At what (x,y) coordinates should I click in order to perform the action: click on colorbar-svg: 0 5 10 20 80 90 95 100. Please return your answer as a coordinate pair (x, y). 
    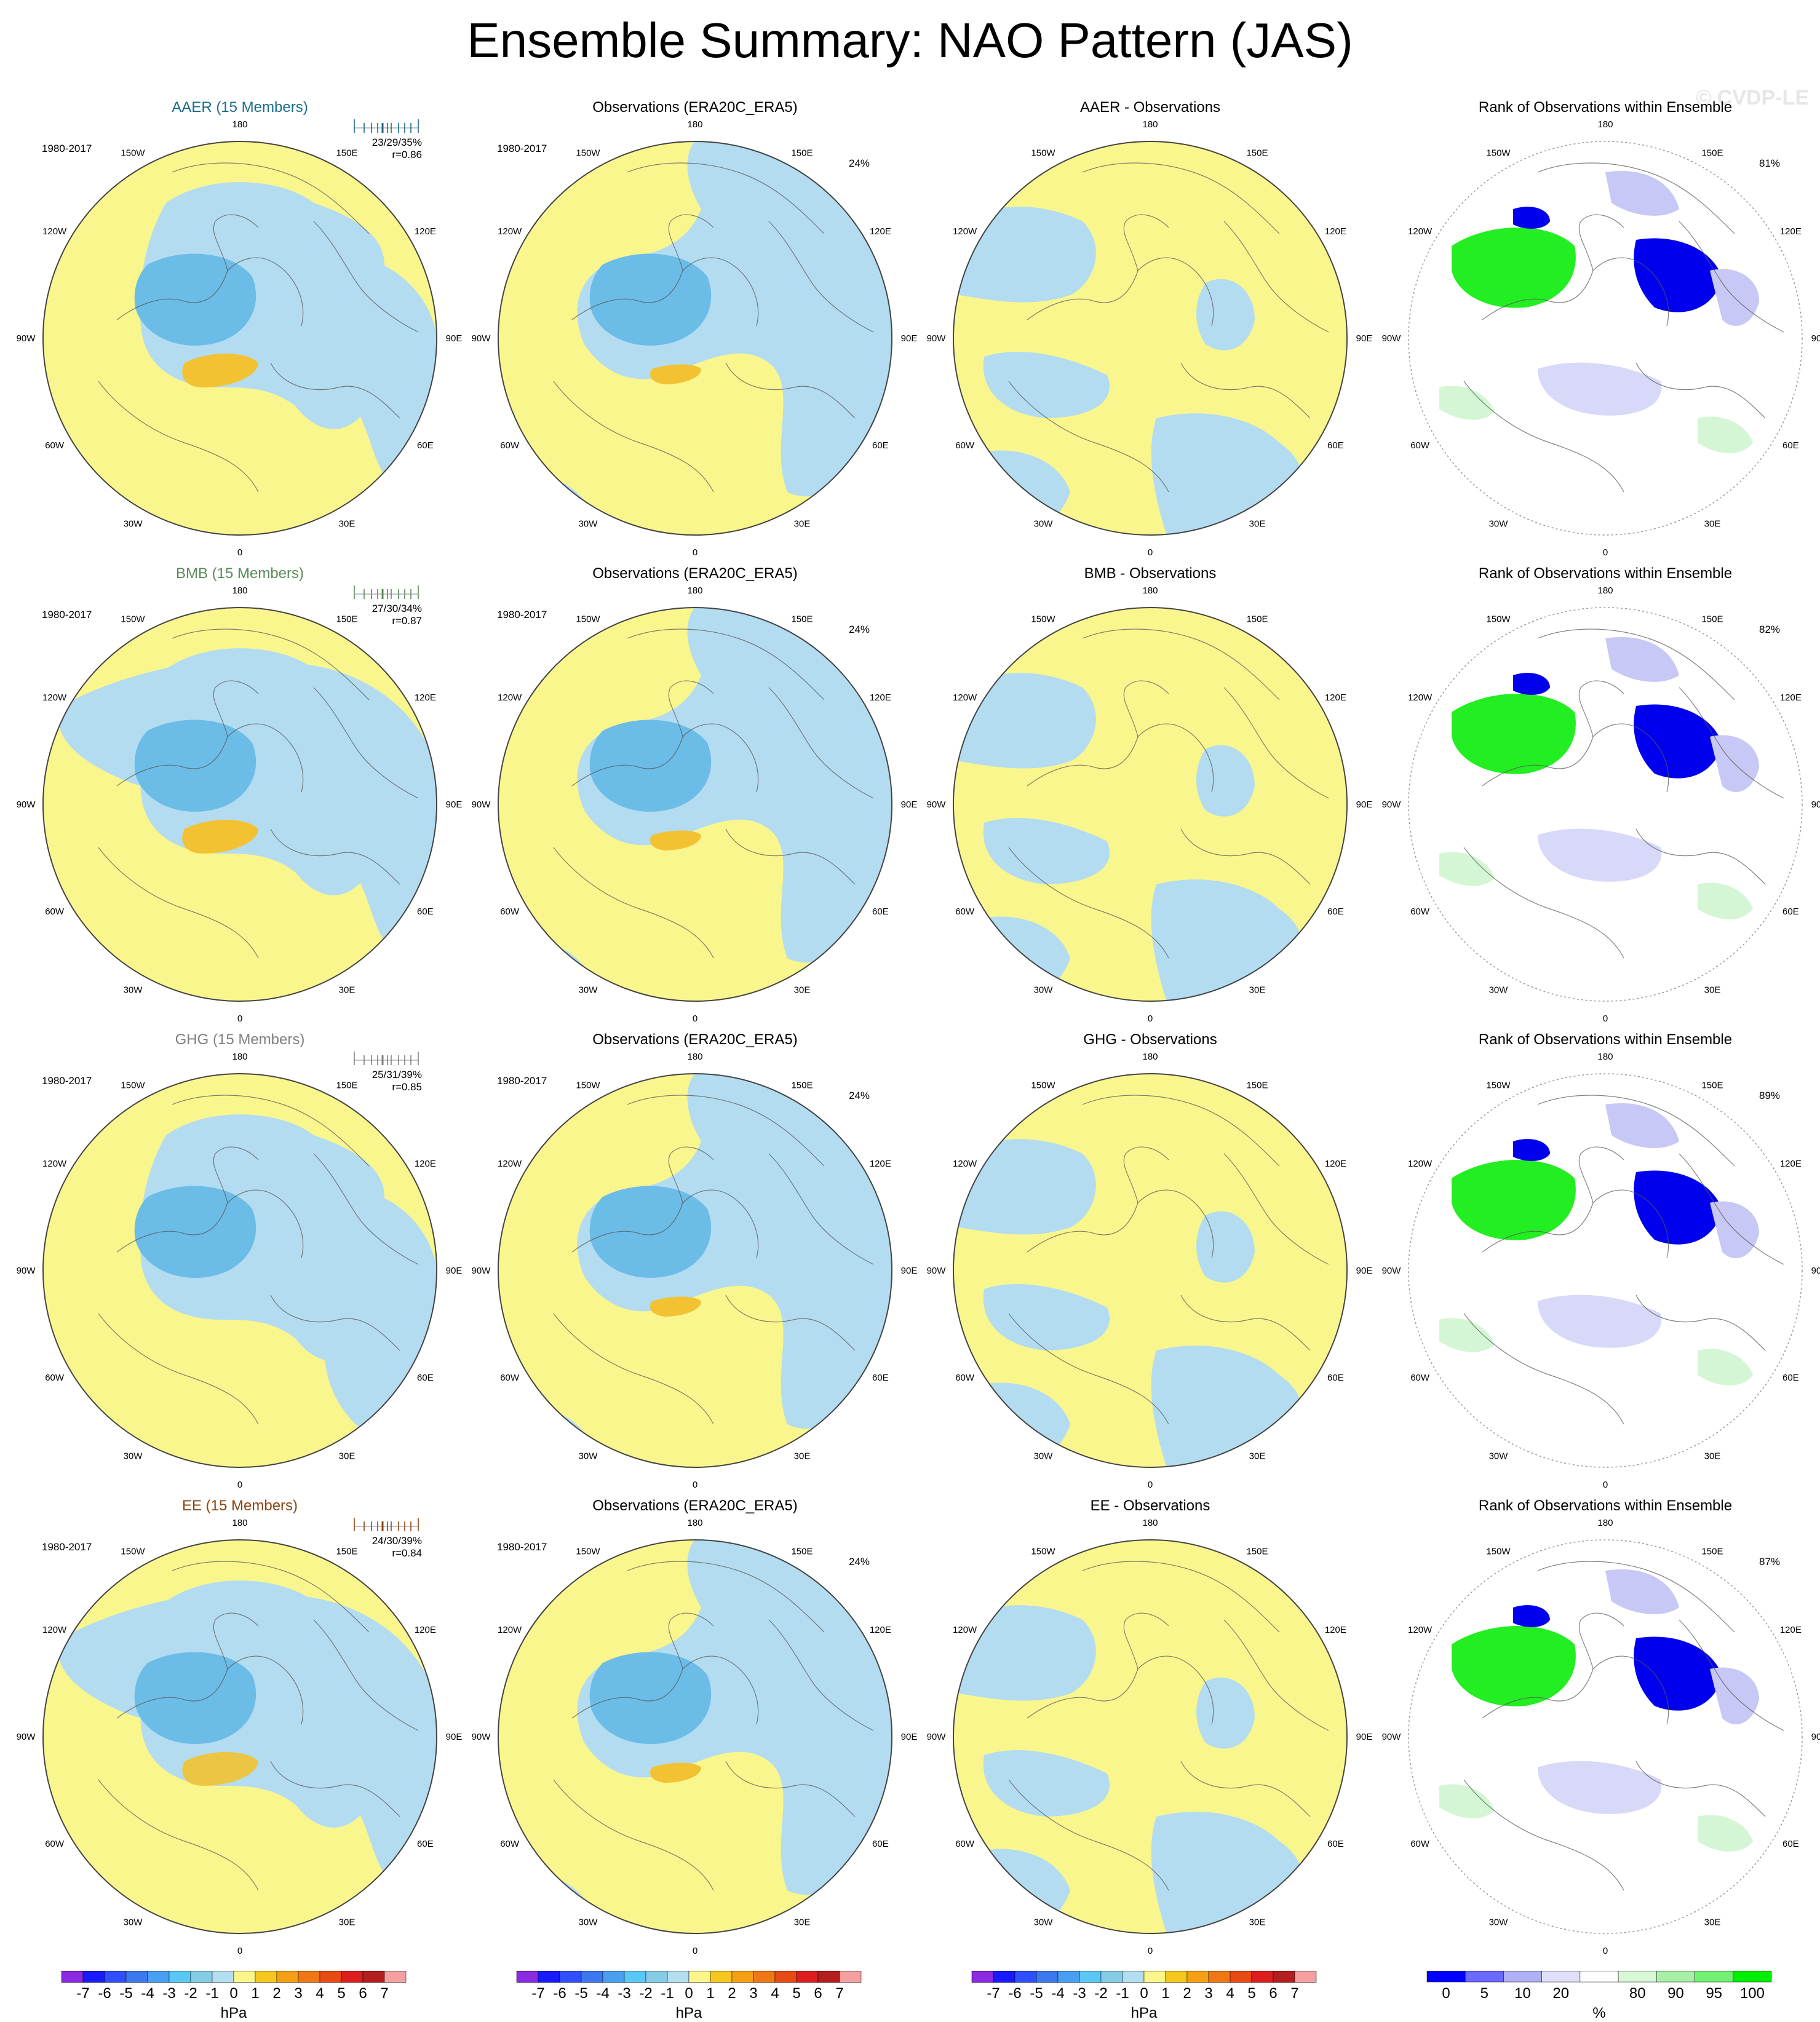
    Looking at the image, I should click on (1599, 1986).